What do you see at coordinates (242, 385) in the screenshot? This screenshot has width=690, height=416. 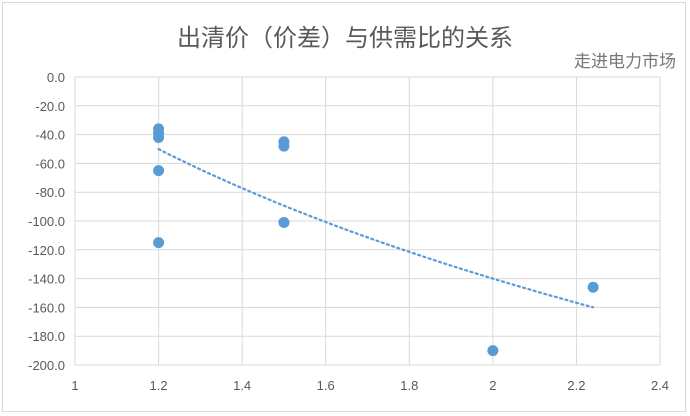 I see `x-tick-label: 1.4` at bounding box center [242, 385].